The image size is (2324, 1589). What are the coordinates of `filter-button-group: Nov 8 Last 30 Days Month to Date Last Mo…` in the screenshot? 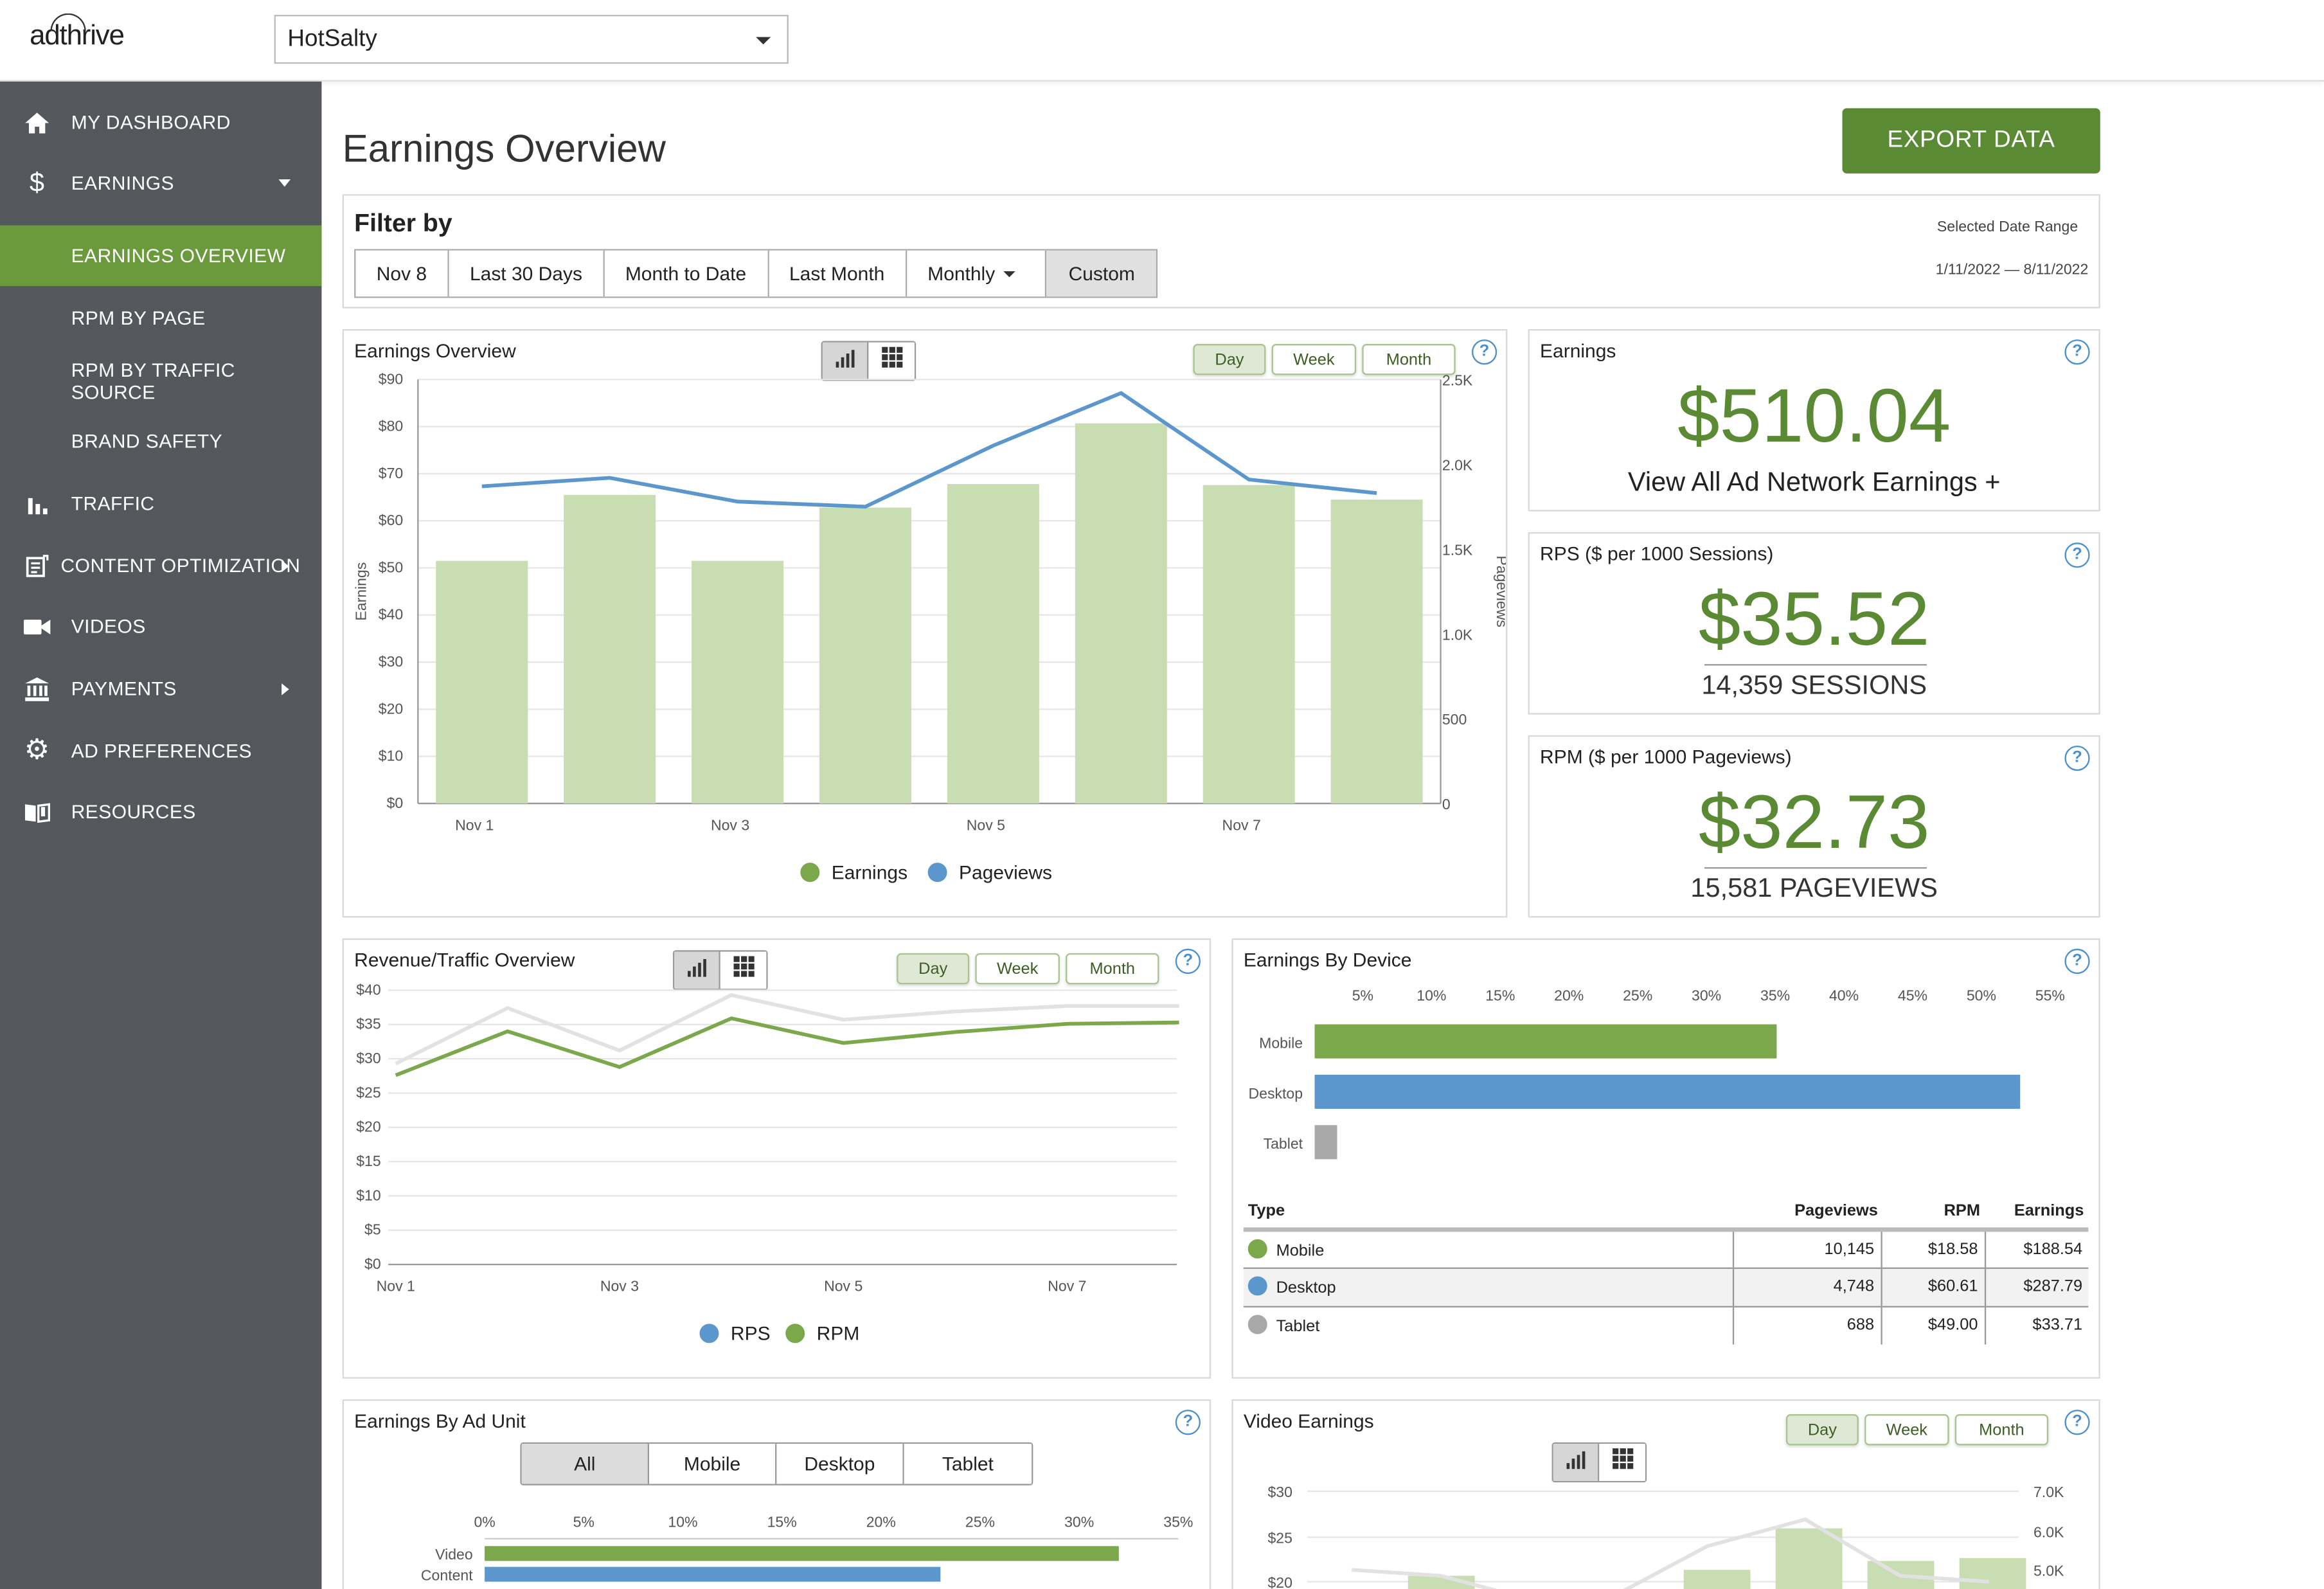 It's located at (756, 273).